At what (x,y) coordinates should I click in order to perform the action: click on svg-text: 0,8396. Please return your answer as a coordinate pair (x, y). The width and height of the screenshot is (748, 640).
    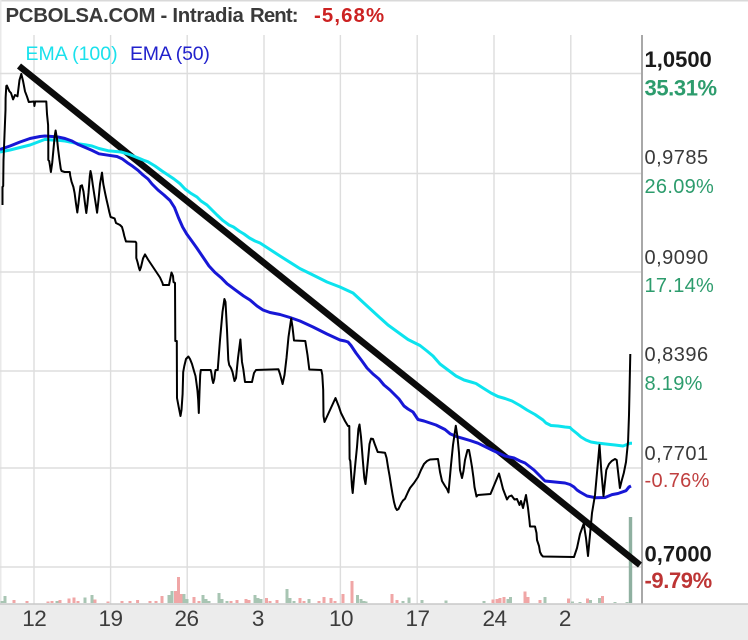
    Looking at the image, I should click on (677, 355).